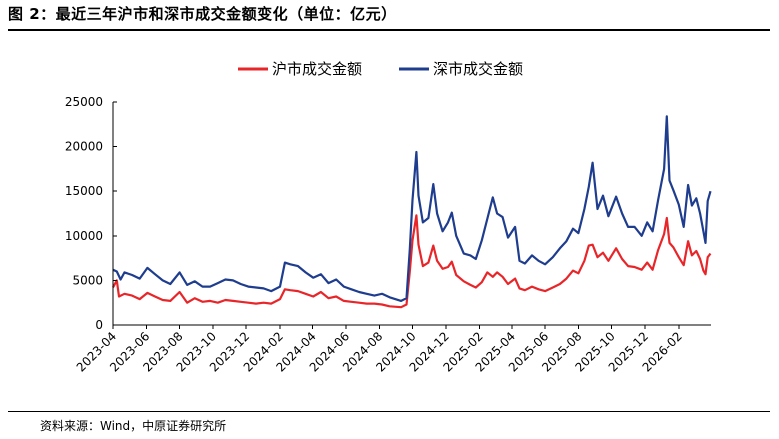 The width and height of the screenshot is (779, 439). What do you see at coordinates (389, 30) in the screenshot?
I see `title-rule` at bounding box center [389, 30].